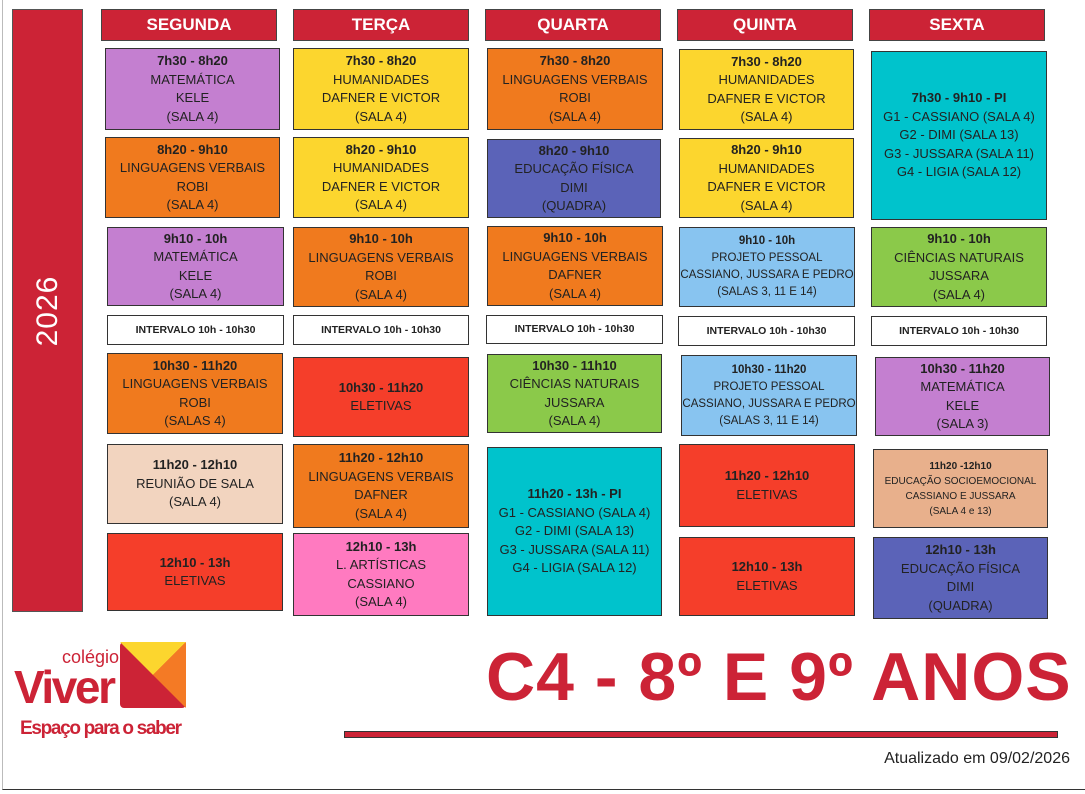 This screenshot has height=794, width=1085. I want to click on class-detail-line: HUMANIDADES, so click(381, 167).